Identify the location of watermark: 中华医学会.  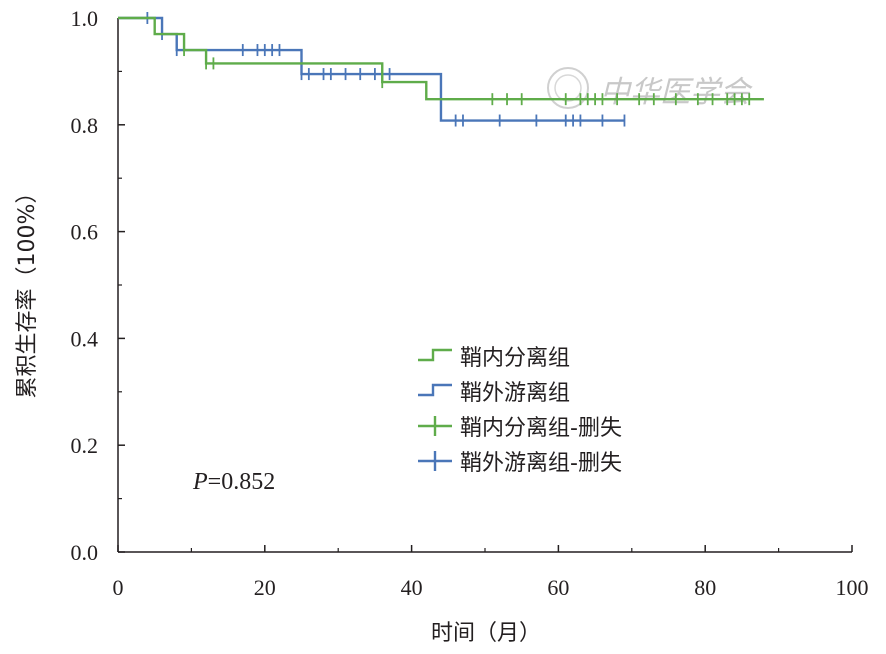
(650, 88).